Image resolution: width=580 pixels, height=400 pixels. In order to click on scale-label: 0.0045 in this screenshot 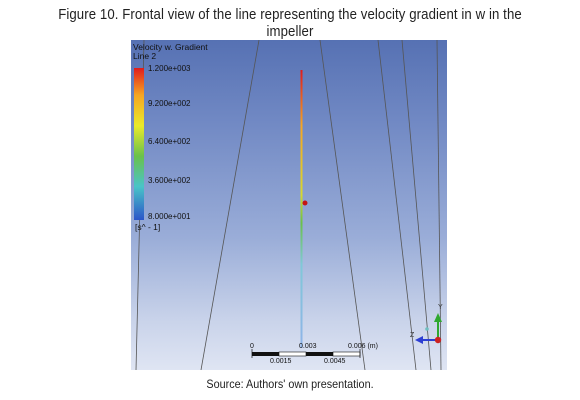, I will do `click(335, 361)`.